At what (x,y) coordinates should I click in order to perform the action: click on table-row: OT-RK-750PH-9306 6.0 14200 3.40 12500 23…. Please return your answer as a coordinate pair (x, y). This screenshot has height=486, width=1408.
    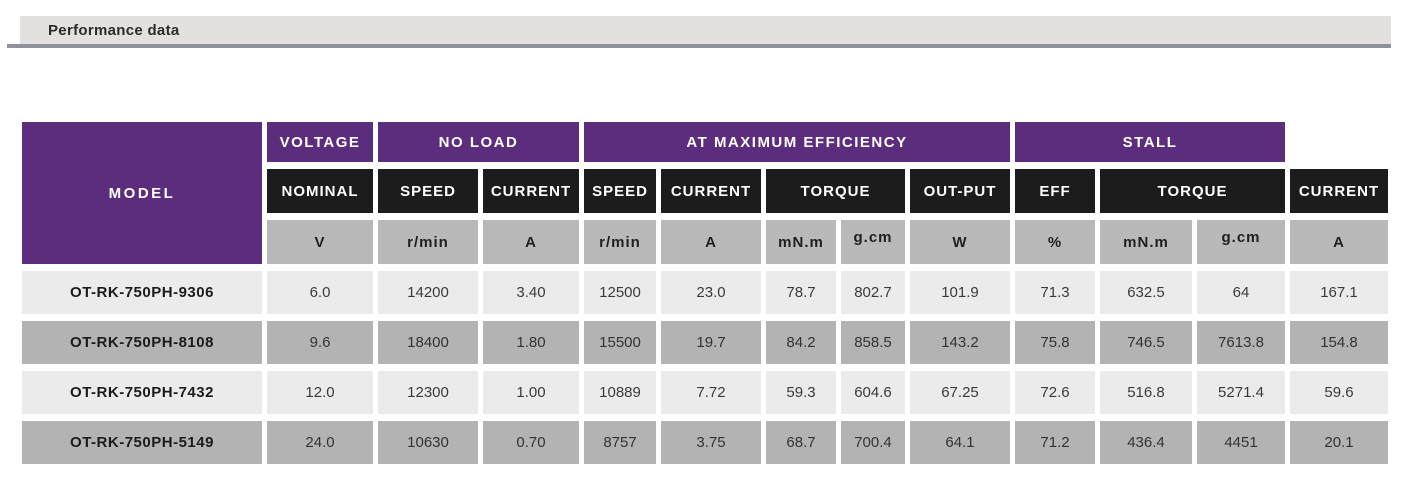
    Looking at the image, I should click on (705, 292).